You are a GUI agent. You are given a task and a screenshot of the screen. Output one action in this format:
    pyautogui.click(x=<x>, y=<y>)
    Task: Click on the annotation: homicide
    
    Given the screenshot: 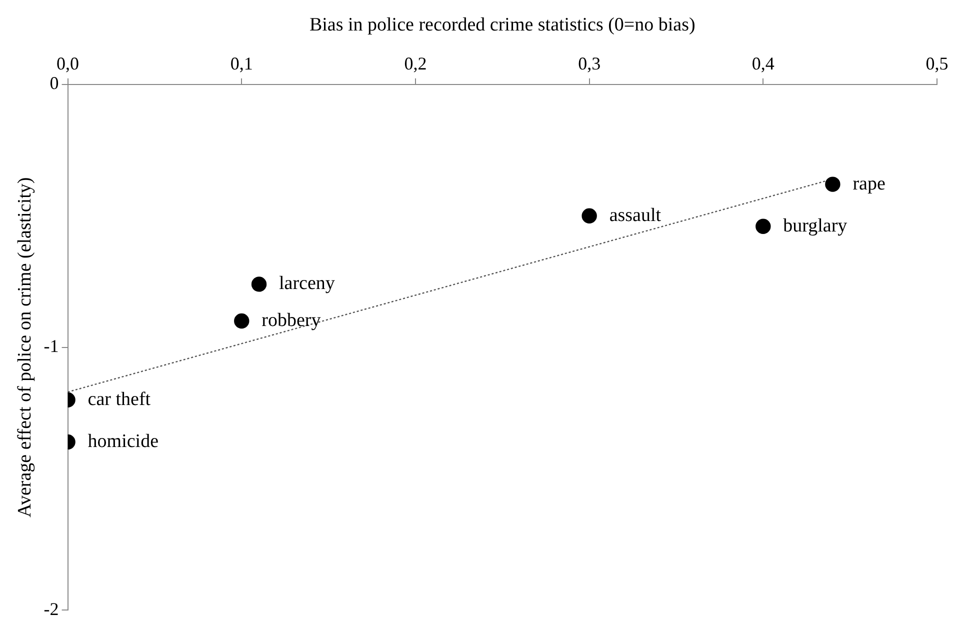 What is the action you would take?
    pyautogui.click(x=123, y=441)
    